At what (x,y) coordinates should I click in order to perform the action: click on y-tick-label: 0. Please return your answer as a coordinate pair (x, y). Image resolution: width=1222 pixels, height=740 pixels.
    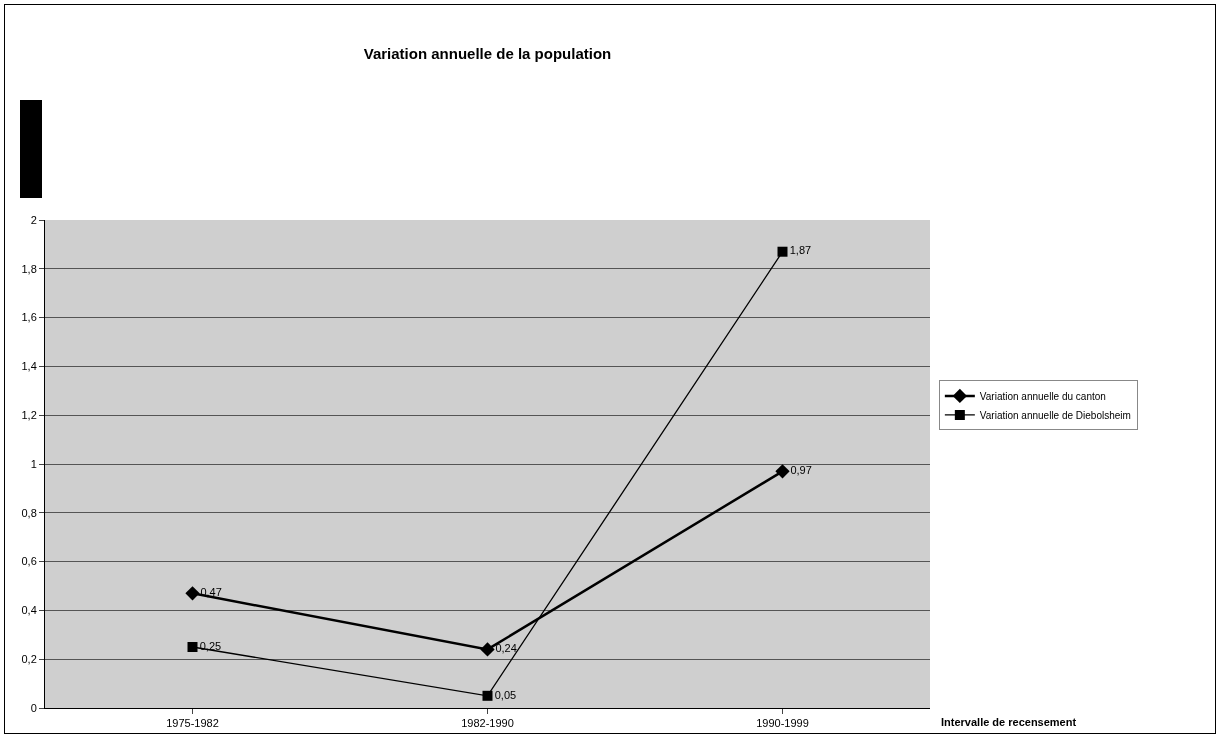
    Looking at the image, I should click on (33, 707).